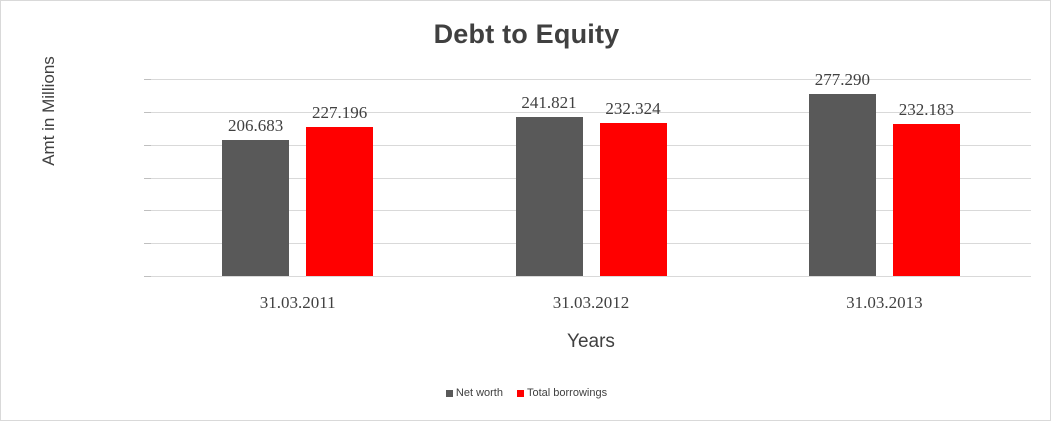  I want to click on x-axis-category-label: 31.03.2013, so click(884, 302).